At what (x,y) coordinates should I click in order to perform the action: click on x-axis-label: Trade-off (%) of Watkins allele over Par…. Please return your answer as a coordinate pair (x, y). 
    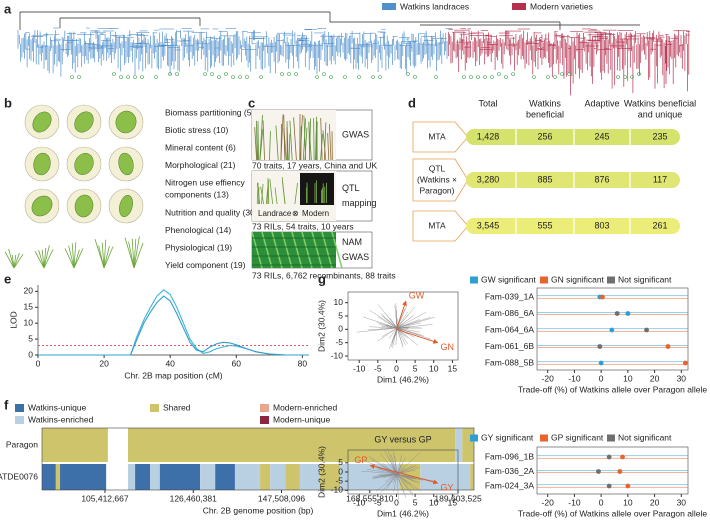
    Looking at the image, I should click on (612, 513).